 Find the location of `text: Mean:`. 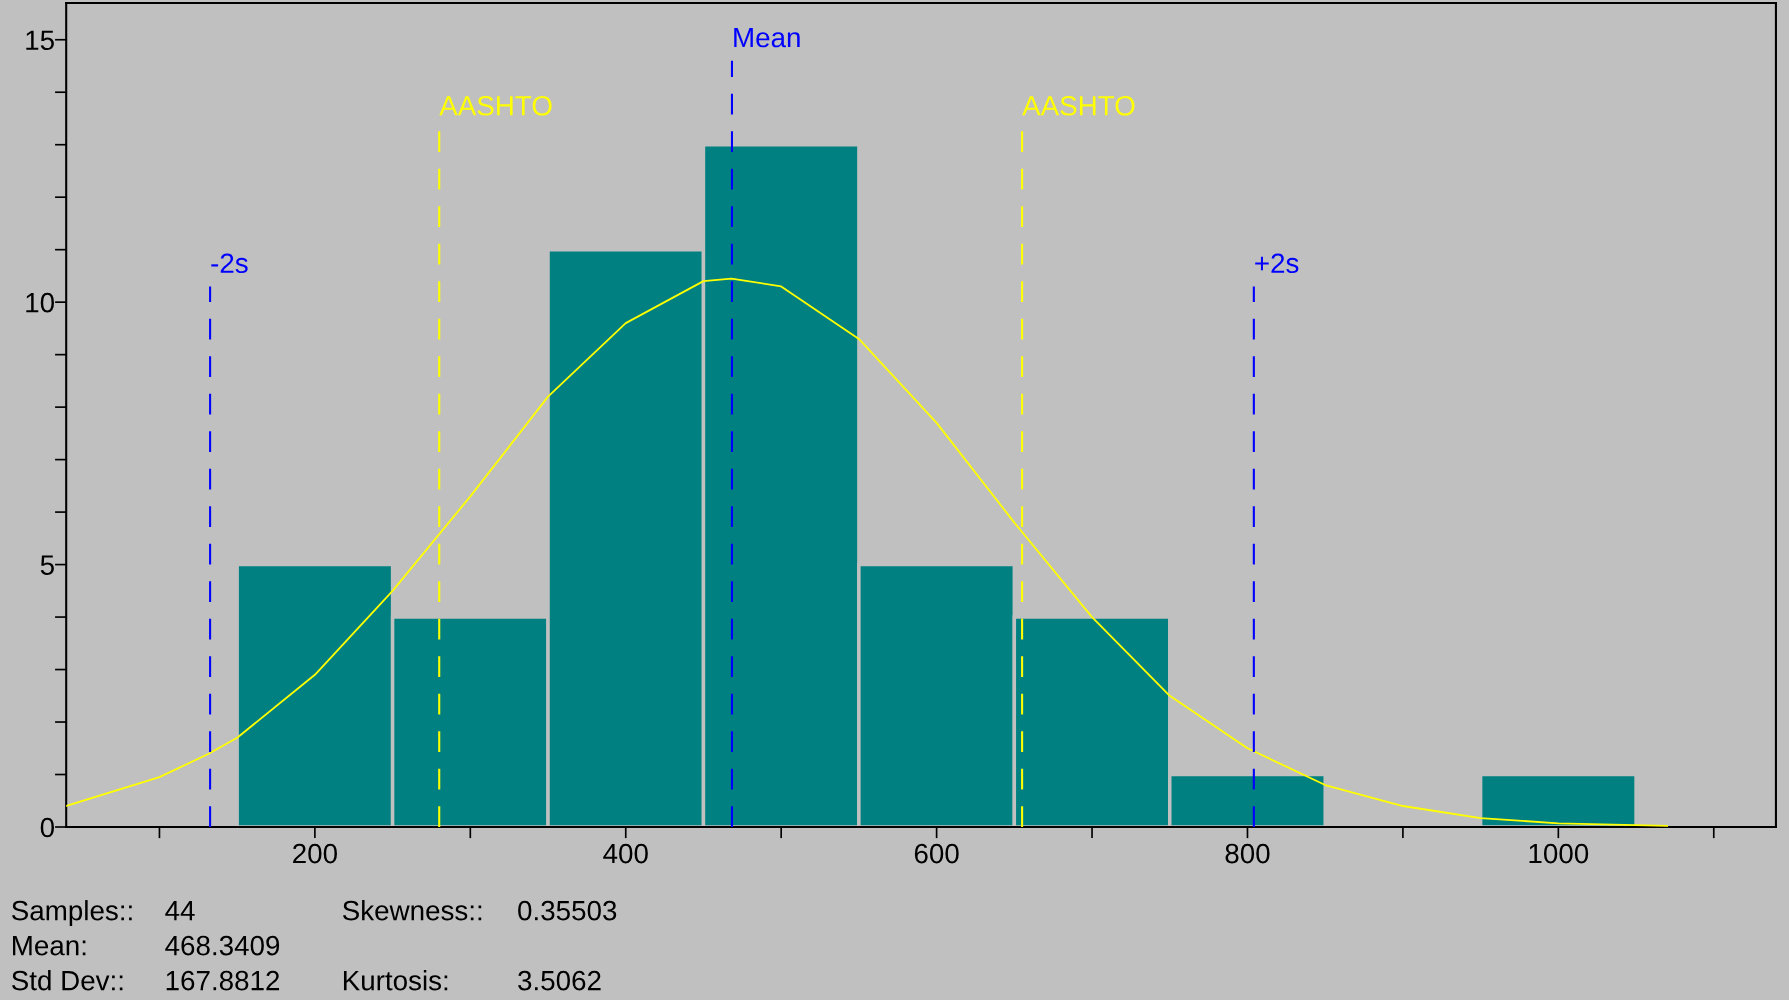

text: Mean: is located at coordinates (49, 946).